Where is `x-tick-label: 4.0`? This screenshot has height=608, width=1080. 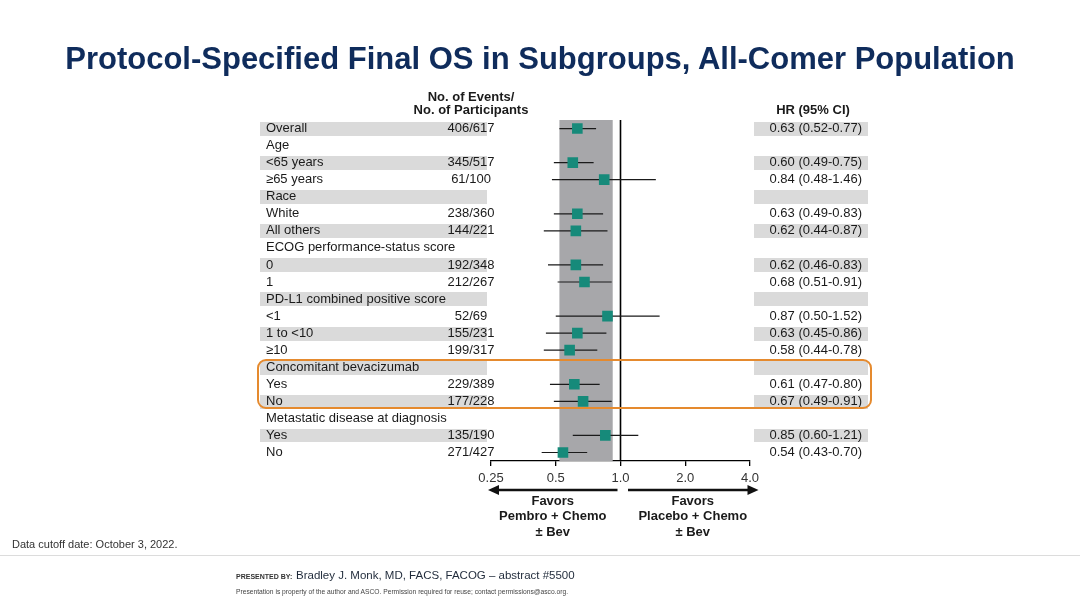 x-tick-label: 4.0 is located at coordinates (750, 478).